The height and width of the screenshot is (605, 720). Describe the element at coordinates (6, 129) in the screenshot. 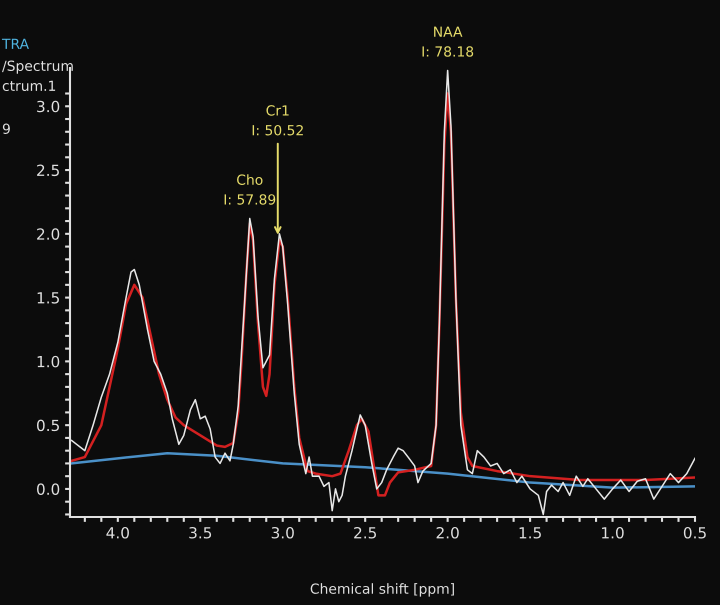

I see `text: 9` at that location.